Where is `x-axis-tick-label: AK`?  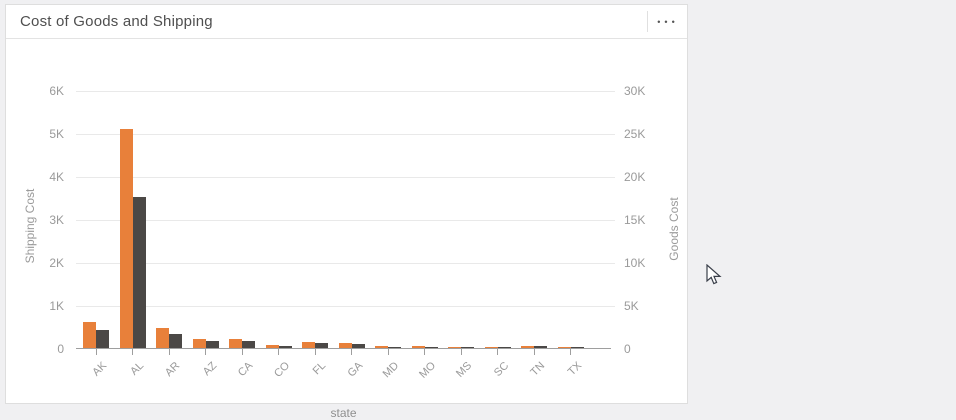 x-axis-tick-label: AK is located at coordinates (100, 369).